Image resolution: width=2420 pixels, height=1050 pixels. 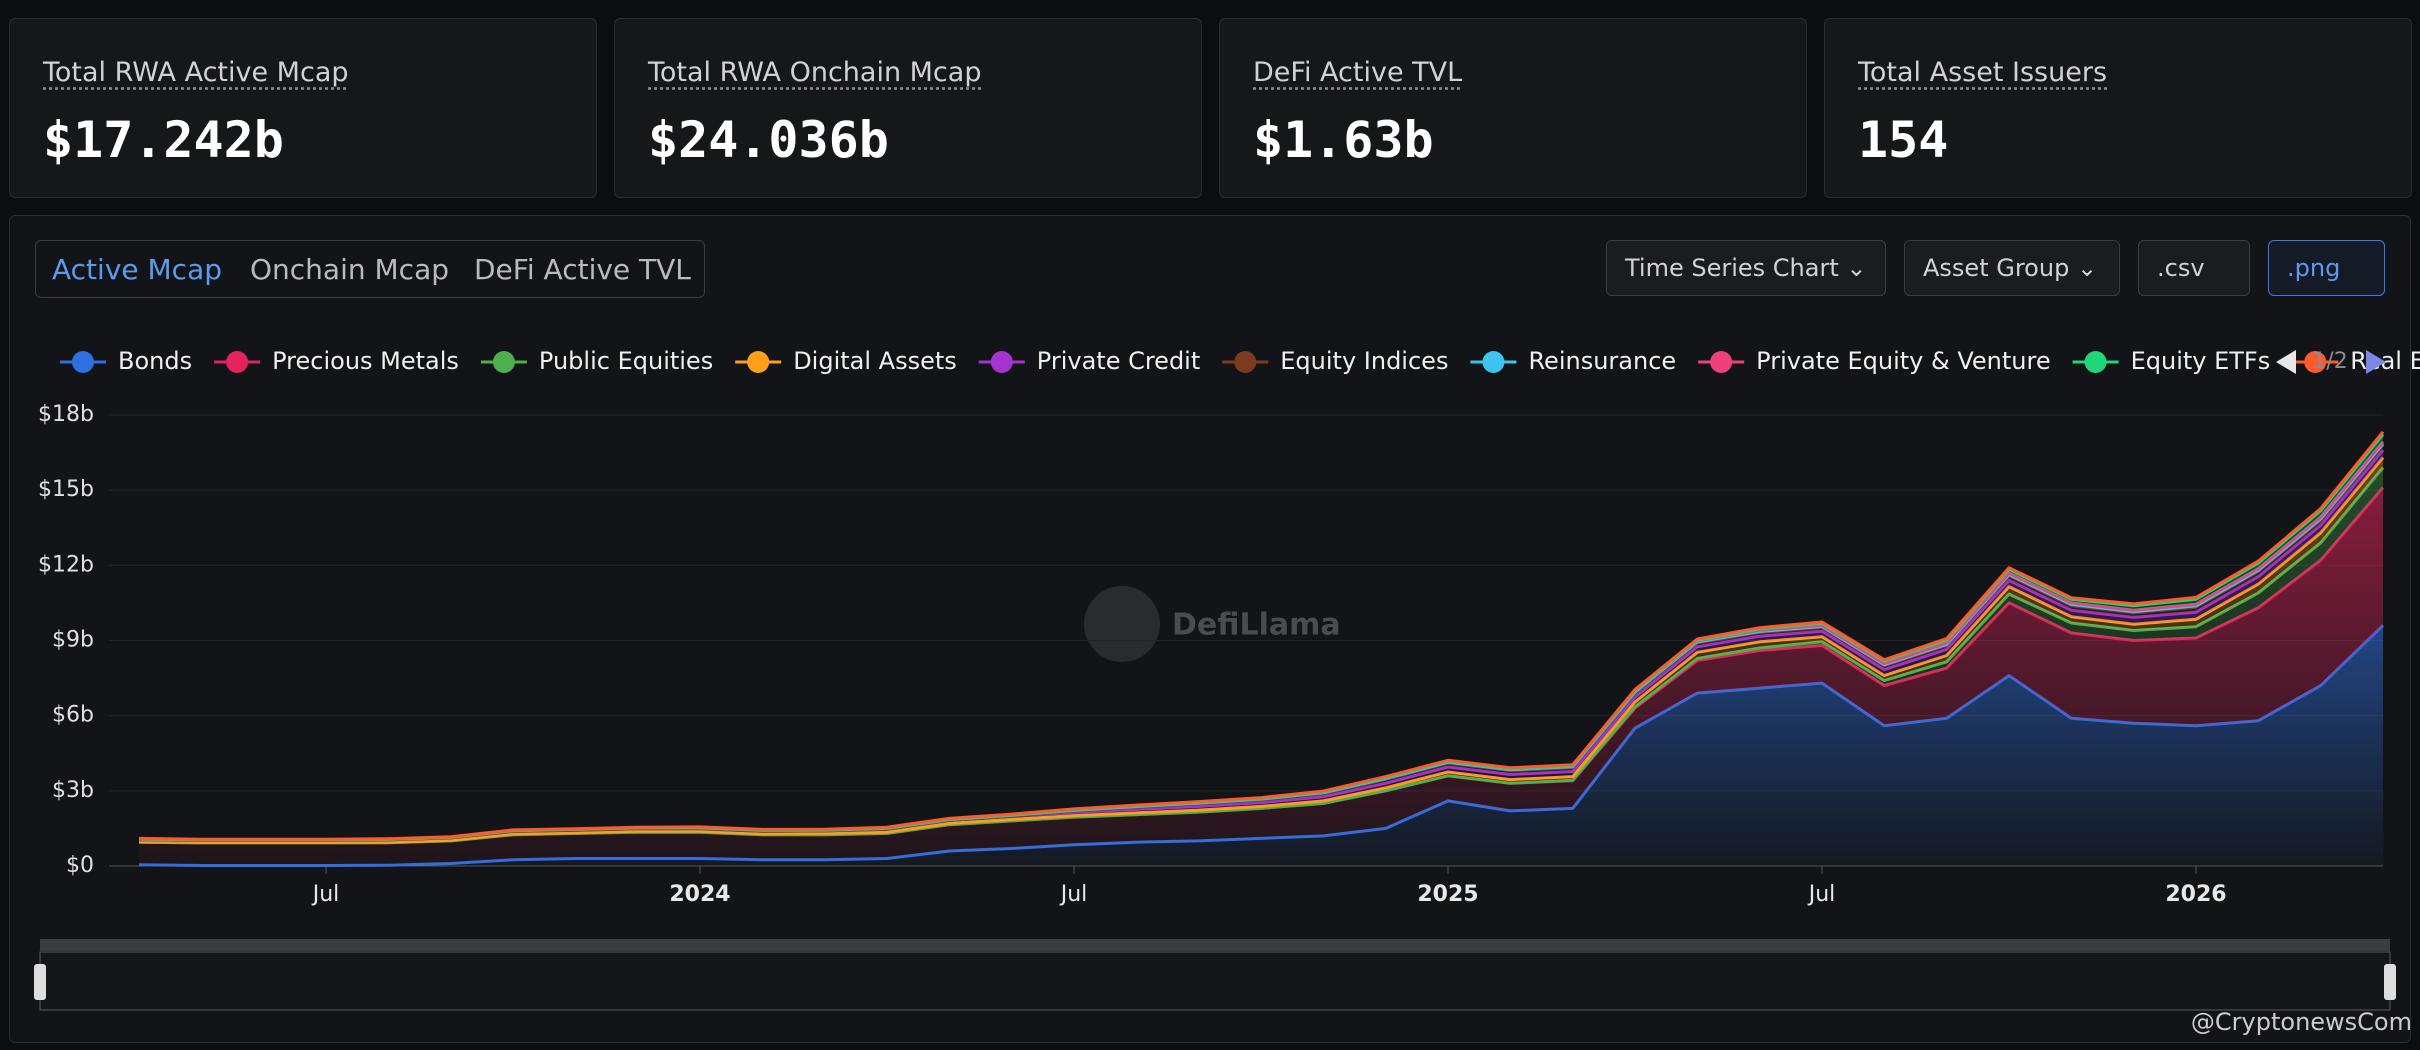 I want to click on stat-value: $1.63b, so click(x=1343, y=140).